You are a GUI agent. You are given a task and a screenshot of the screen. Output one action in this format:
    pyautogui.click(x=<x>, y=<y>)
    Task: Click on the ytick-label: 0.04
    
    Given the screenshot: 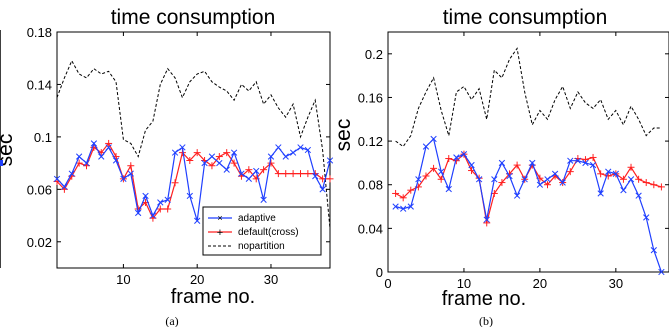 What is the action you would take?
    pyautogui.click(x=370, y=228)
    